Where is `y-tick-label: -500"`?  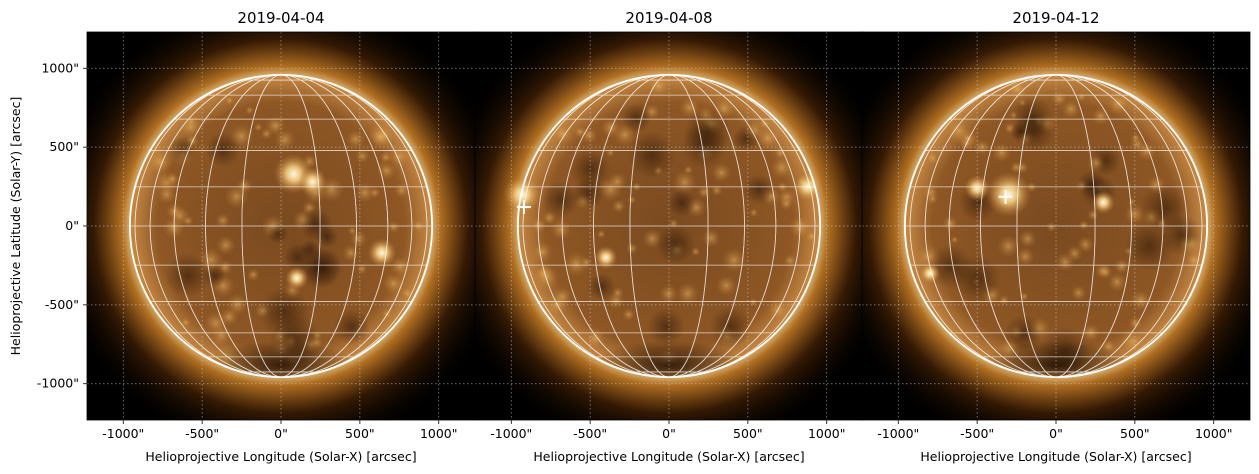
y-tick-label: -500" is located at coordinates (62, 304).